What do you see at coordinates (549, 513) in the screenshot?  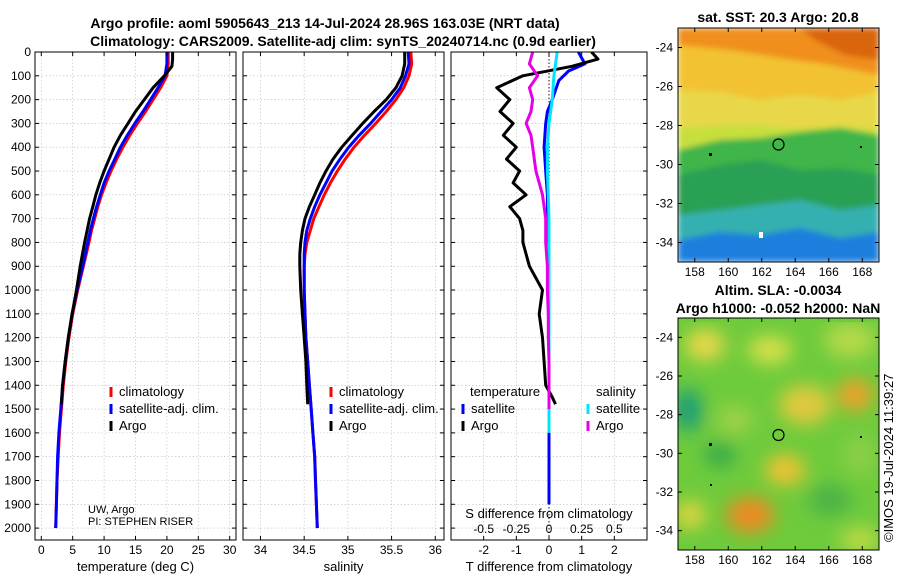 I see `top-axis-label: S difference from climatology` at bounding box center [549, 513].